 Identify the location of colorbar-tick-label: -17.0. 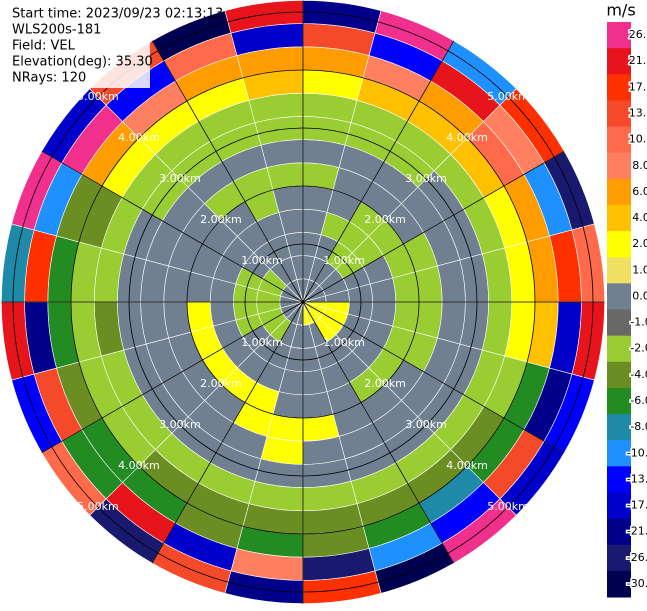
(637, 505).